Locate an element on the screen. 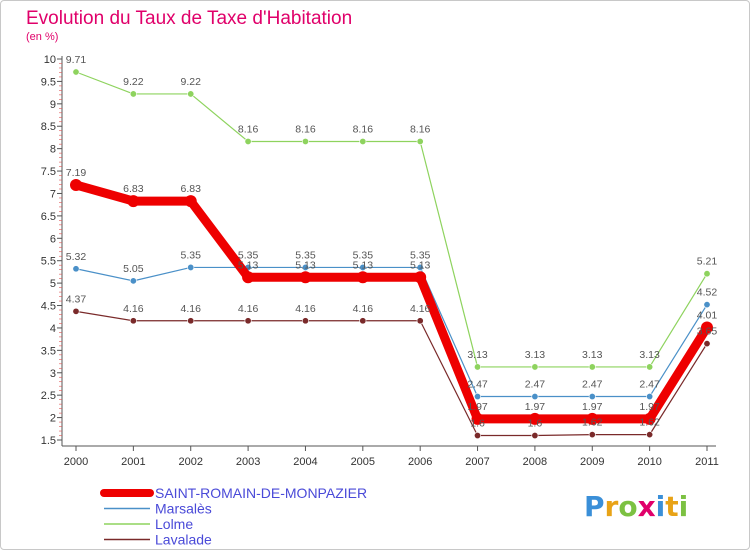 This screenshot has width=750, height=550. data-label-1: 5.05 is located at coordinates (133, 269).